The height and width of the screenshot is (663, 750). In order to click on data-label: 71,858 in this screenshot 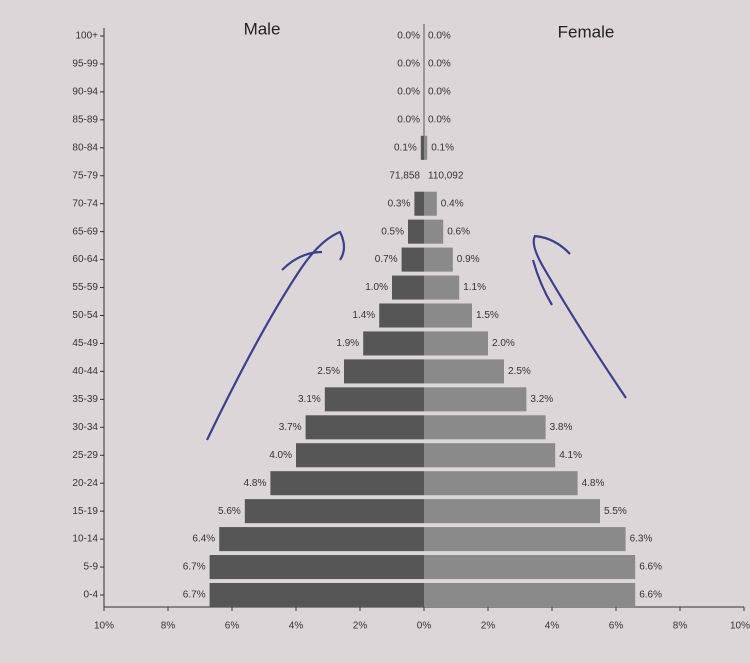, I will do `click(404, 175)`.